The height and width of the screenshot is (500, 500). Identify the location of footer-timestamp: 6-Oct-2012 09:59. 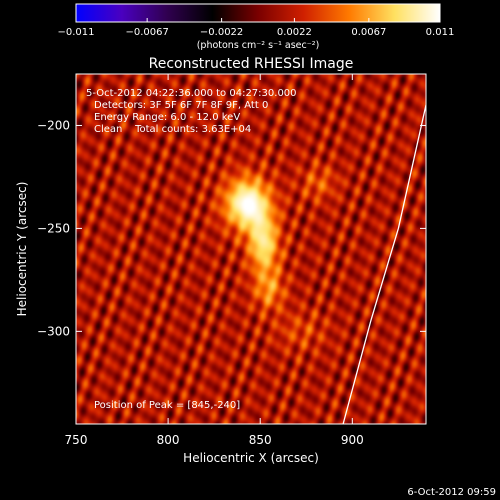
(451, 492).